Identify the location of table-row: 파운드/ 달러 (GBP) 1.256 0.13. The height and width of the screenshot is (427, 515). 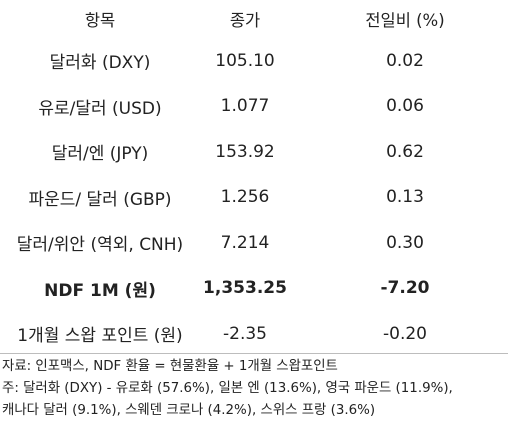
(257, 198).